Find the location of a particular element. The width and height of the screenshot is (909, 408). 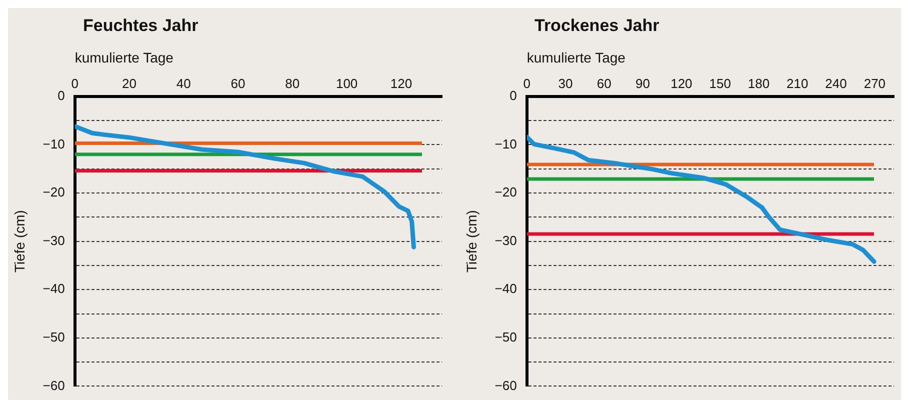

x-tick-label: 90 is located at coordinates (642, 84).